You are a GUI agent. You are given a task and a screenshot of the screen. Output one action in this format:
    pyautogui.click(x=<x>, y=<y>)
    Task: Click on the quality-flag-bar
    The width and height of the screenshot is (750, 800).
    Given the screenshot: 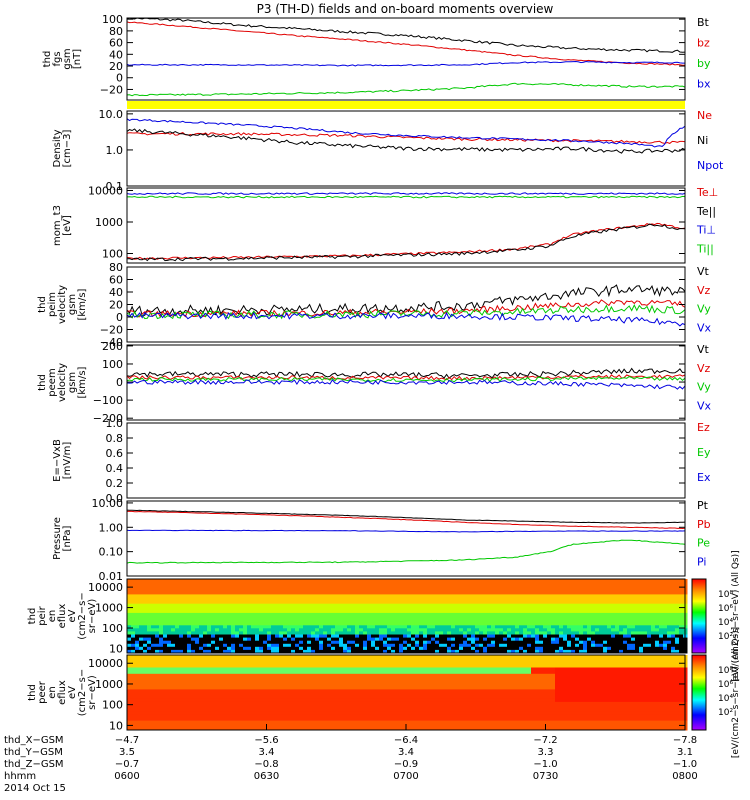 What is the action you would take?
    pyautogui.click(x=406, y=105)
    